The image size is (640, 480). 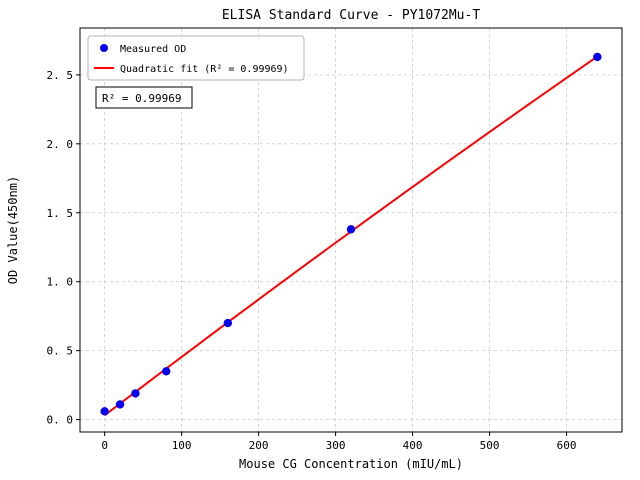 What do you see at coordinates (104, 445) in the screenshot?
I see `x-tick-label: 0` at bounding box center [104, 445].